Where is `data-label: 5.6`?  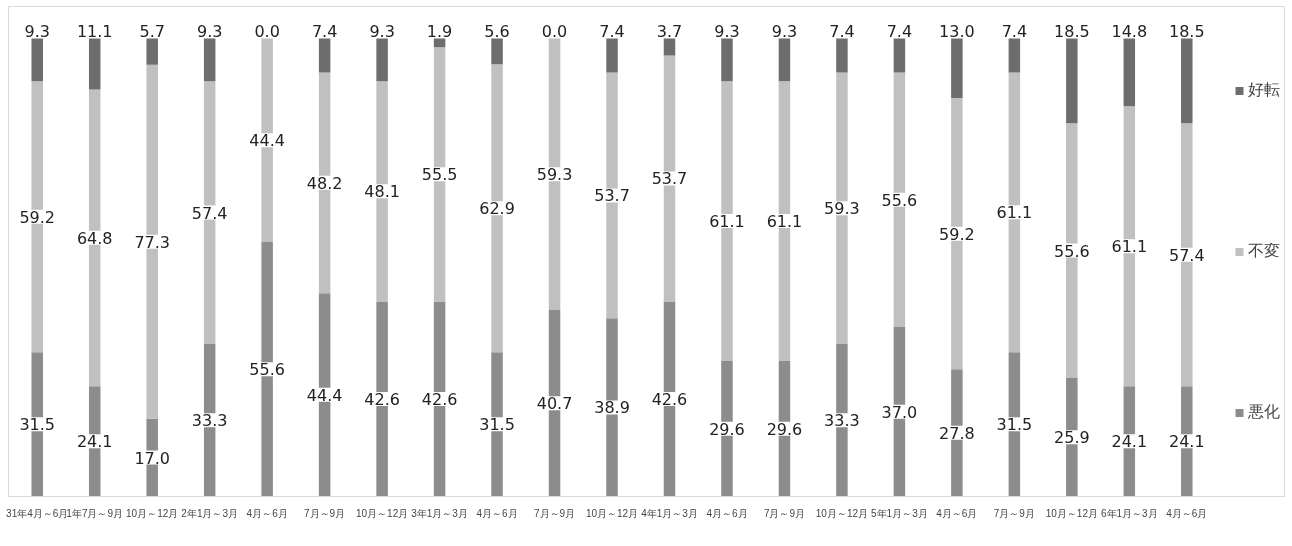 data-label: 5.6 is located at coordinates (497, 31).